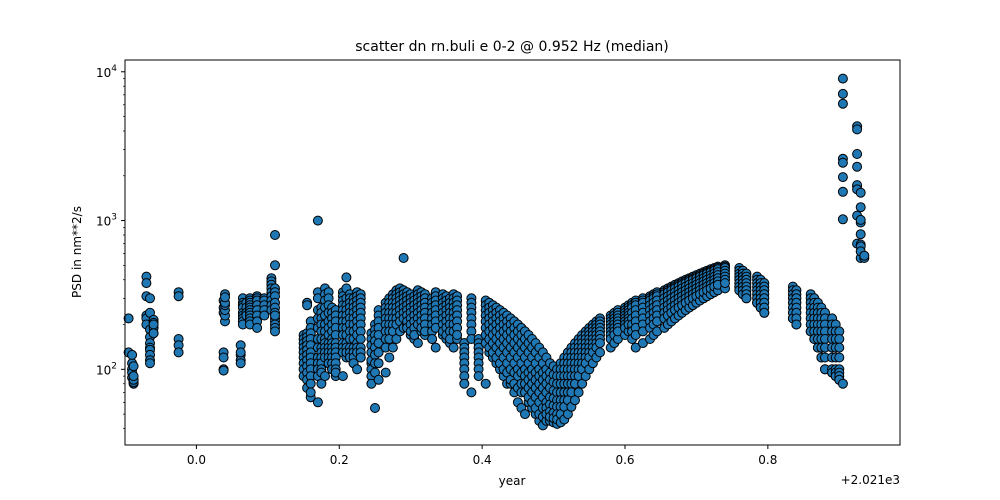  Describe the element at coordinates (767, 460) in the screenshot. I see `x-tick-label: 0.8` at that location.